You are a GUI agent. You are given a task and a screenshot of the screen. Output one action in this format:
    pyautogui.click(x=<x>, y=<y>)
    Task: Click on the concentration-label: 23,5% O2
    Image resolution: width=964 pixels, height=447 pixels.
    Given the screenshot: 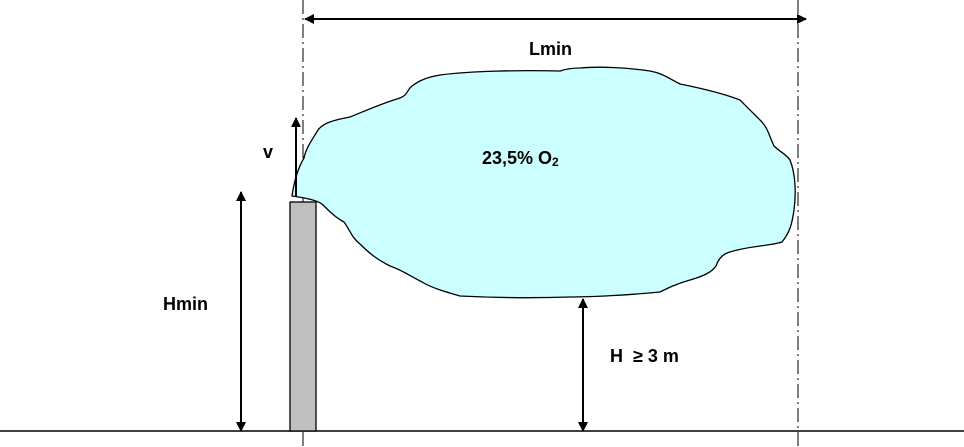 What is the action you would take?
    pyautogui.click(x=520, y=158)
    